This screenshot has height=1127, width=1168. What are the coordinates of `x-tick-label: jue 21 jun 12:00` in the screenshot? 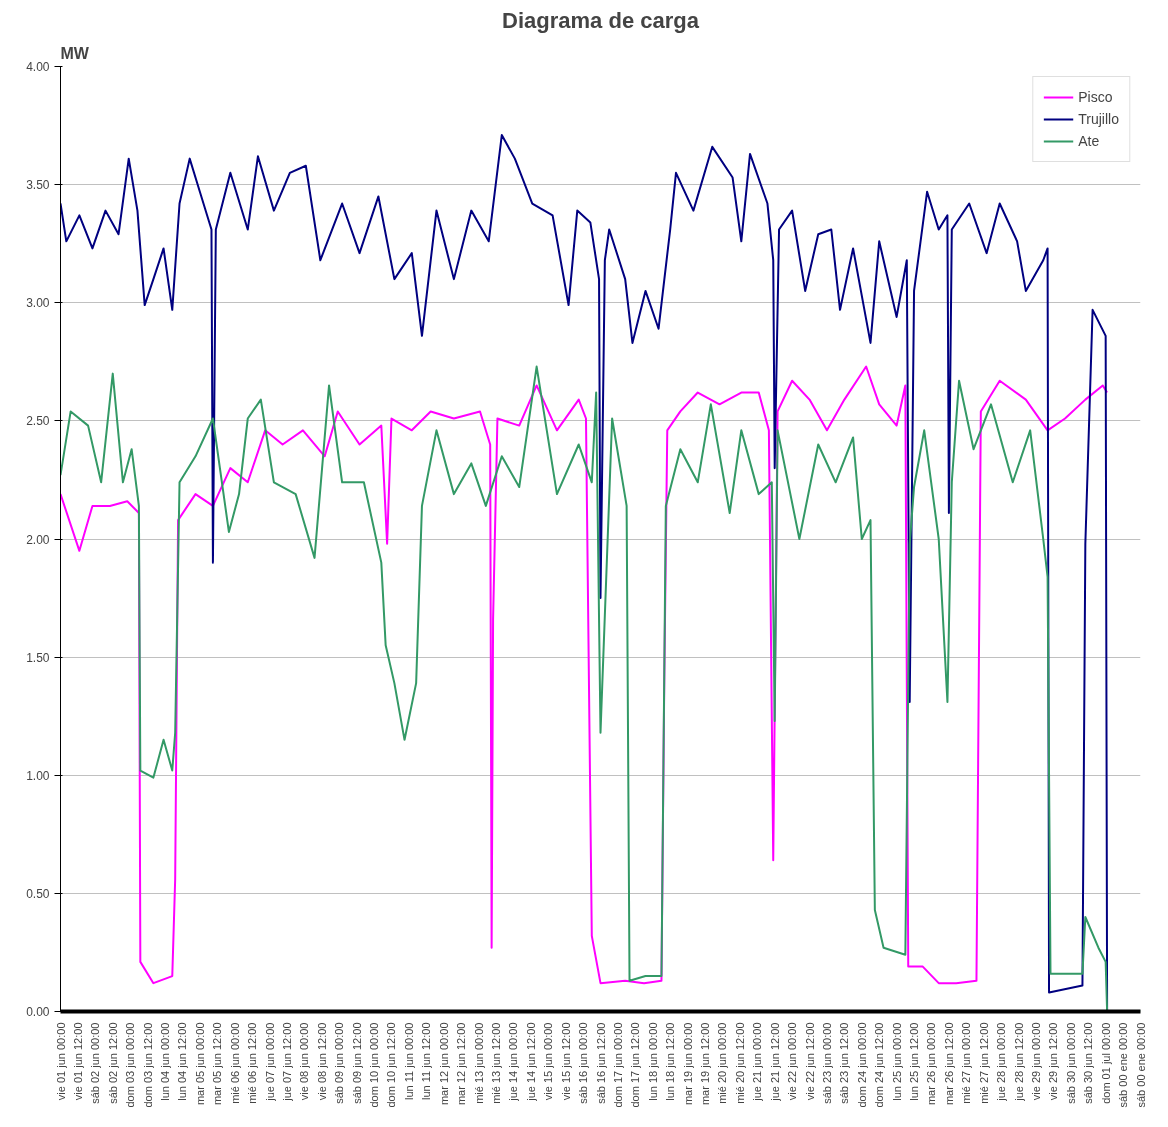 It's located at (774, 1062).